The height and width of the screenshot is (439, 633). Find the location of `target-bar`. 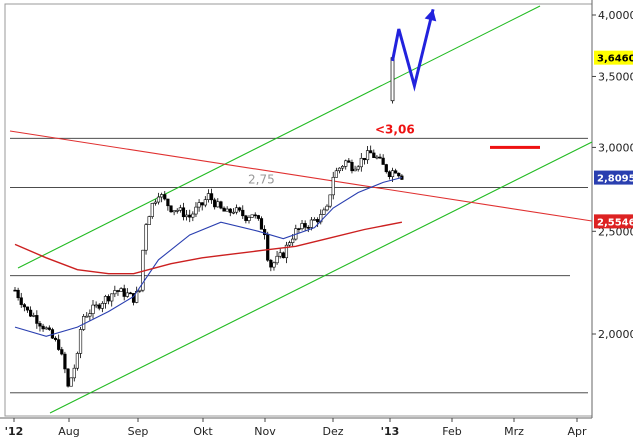

target-bar is located at coordinates (515, 147).